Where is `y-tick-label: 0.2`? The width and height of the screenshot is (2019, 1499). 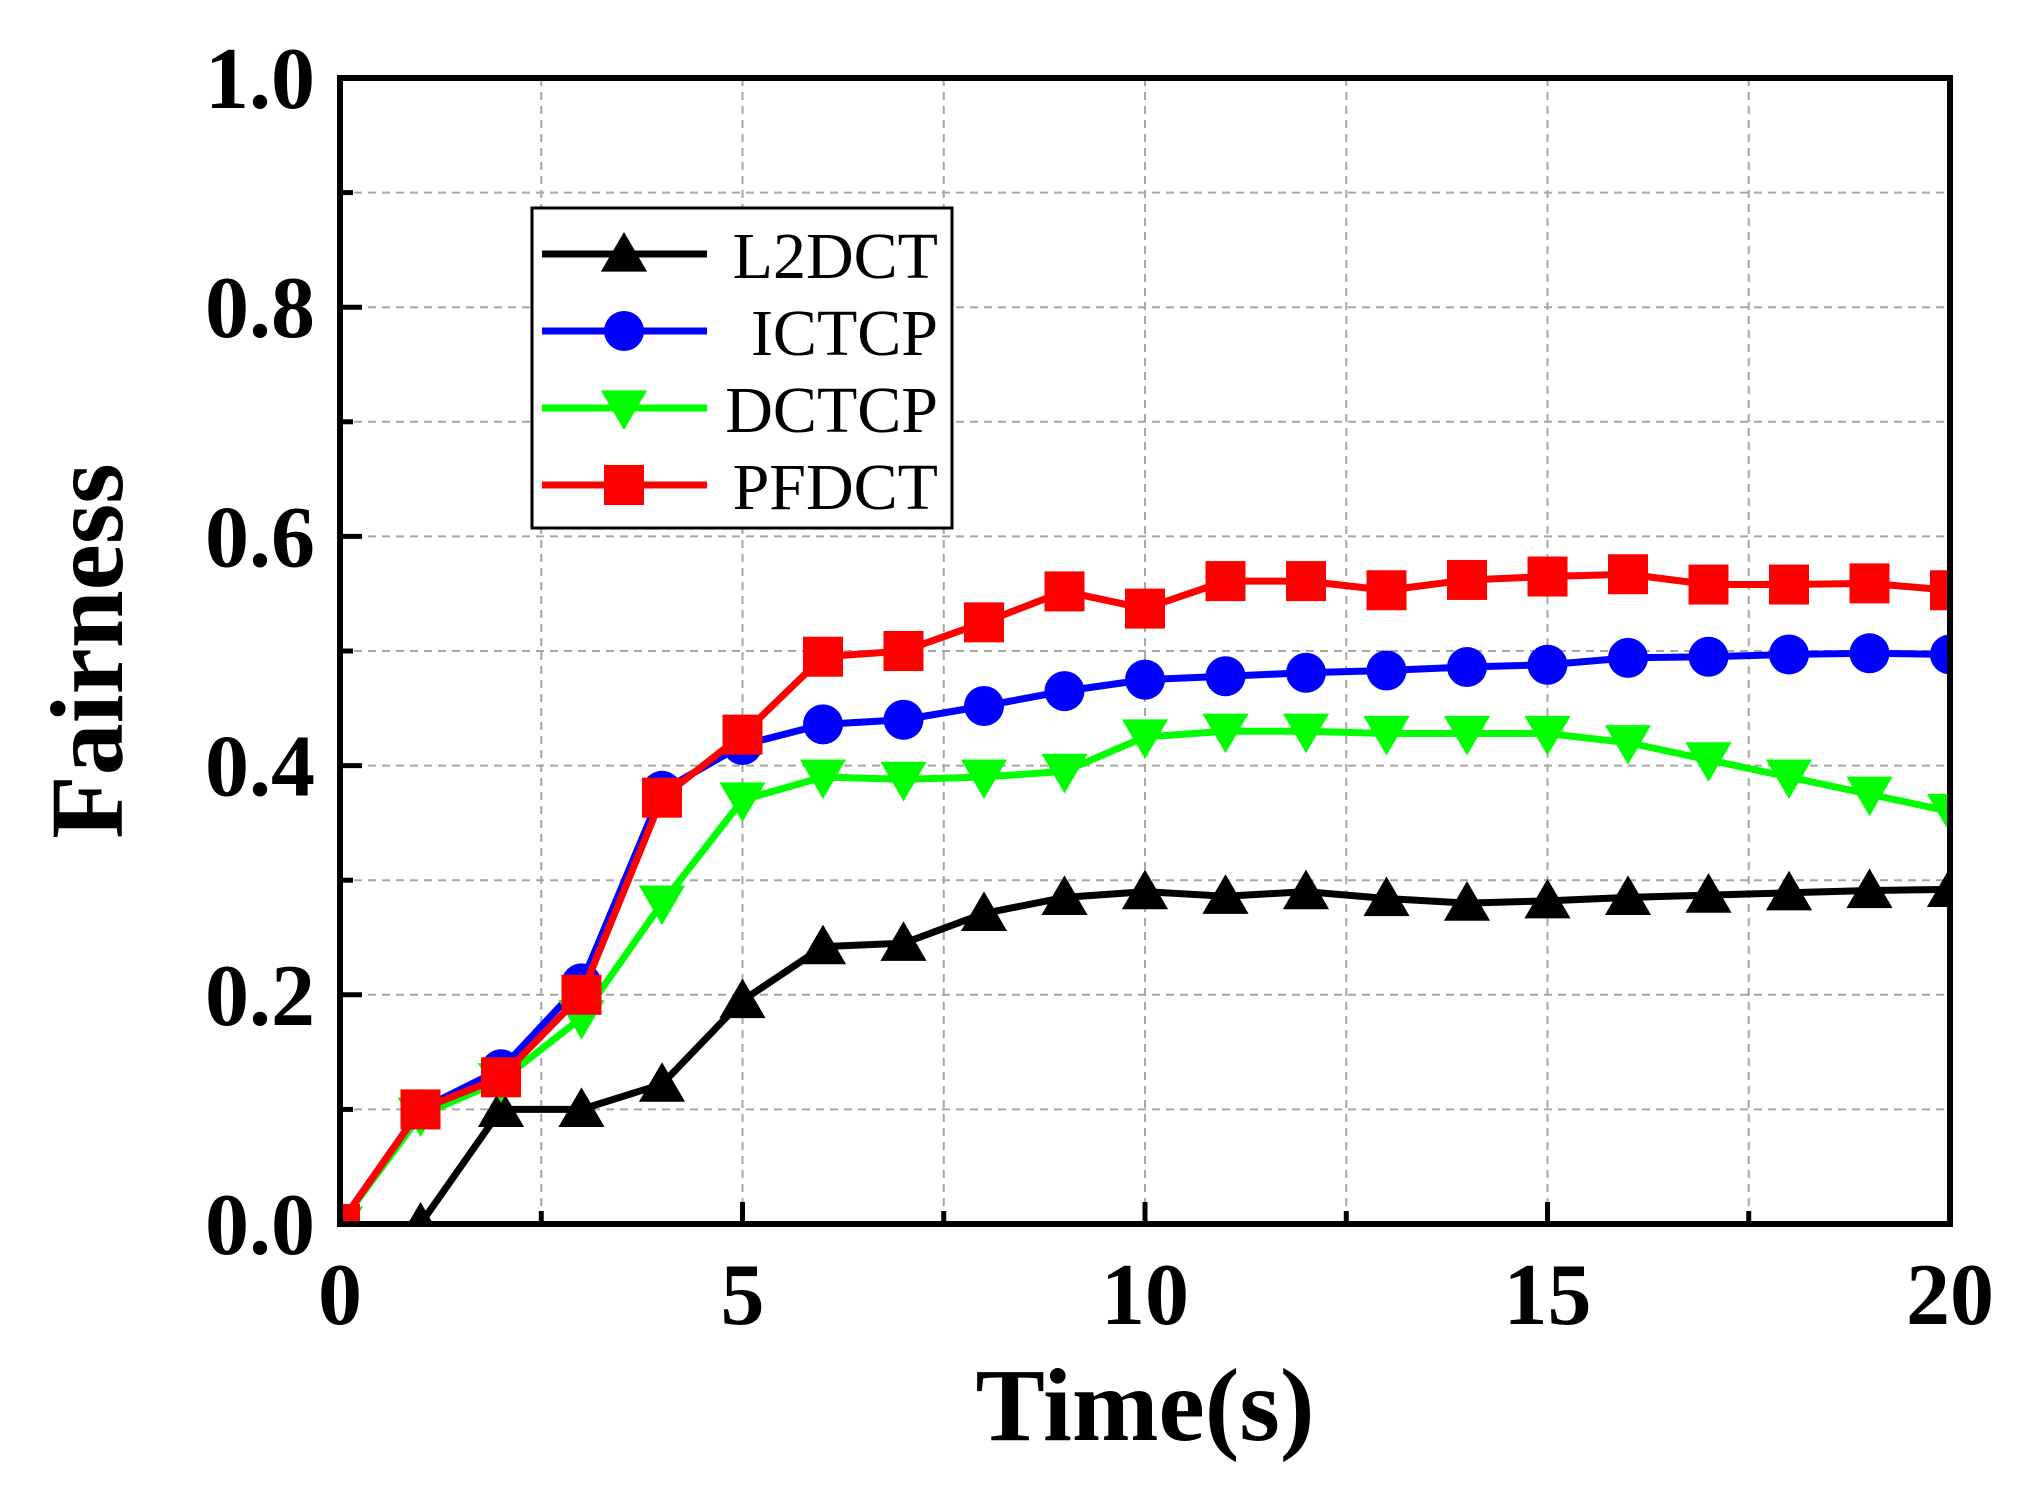 y-tick-label: 0.2 is located at coordinates (260, 996).